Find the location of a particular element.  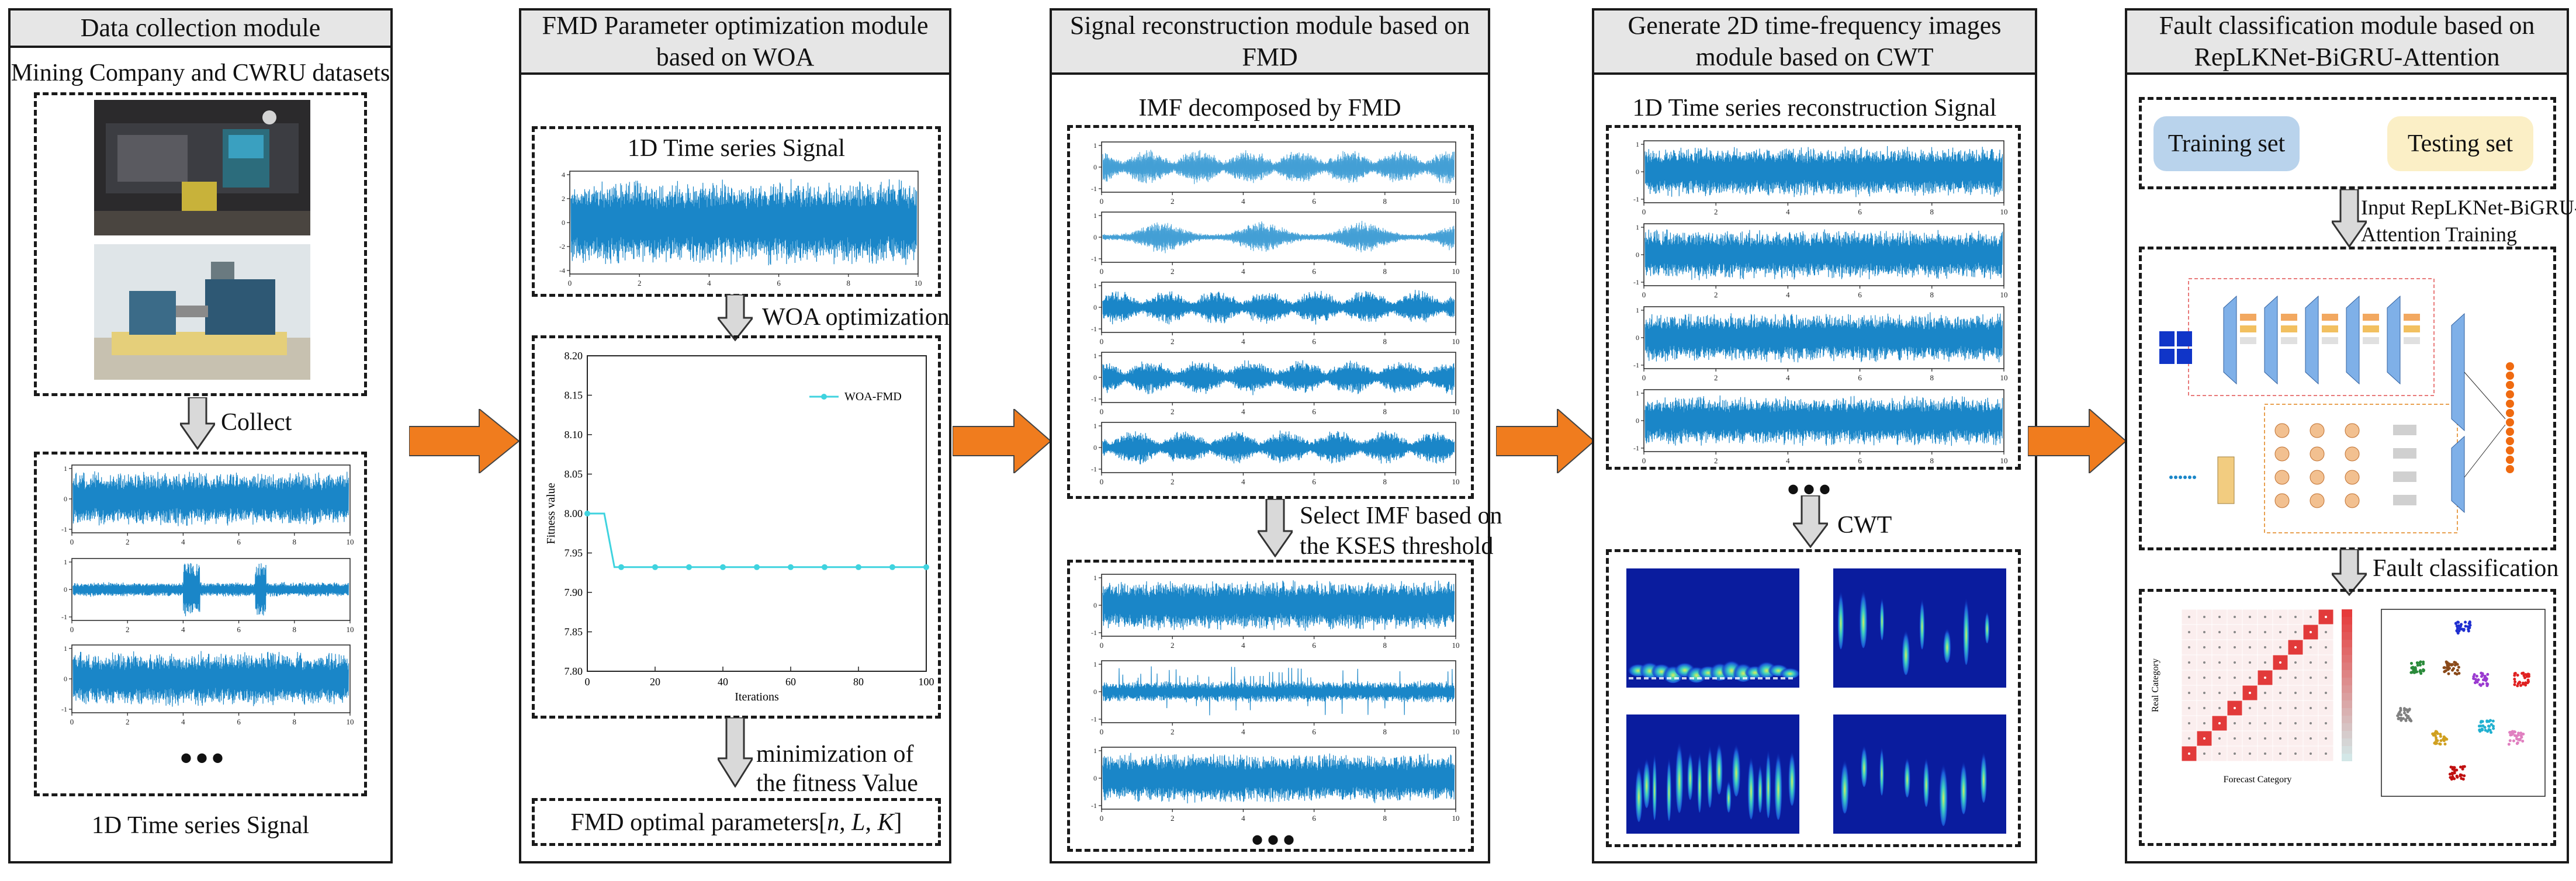

tsne-scatter is located at coordinates (2463, 703).